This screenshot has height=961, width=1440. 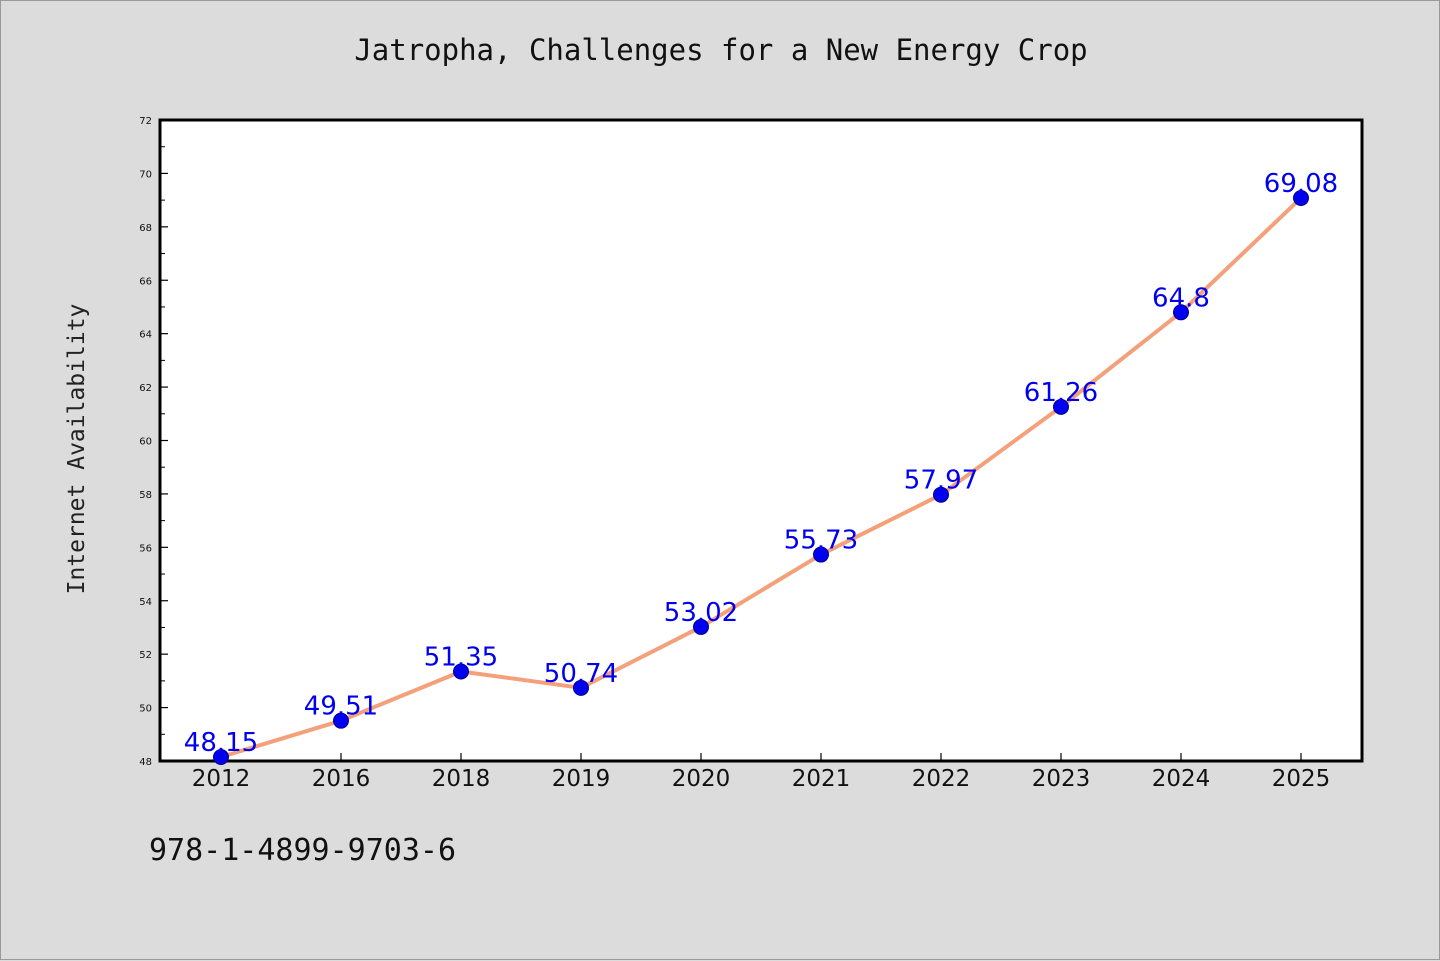 I want to click on y-tick-label: 60, so click(x=145, y=442).